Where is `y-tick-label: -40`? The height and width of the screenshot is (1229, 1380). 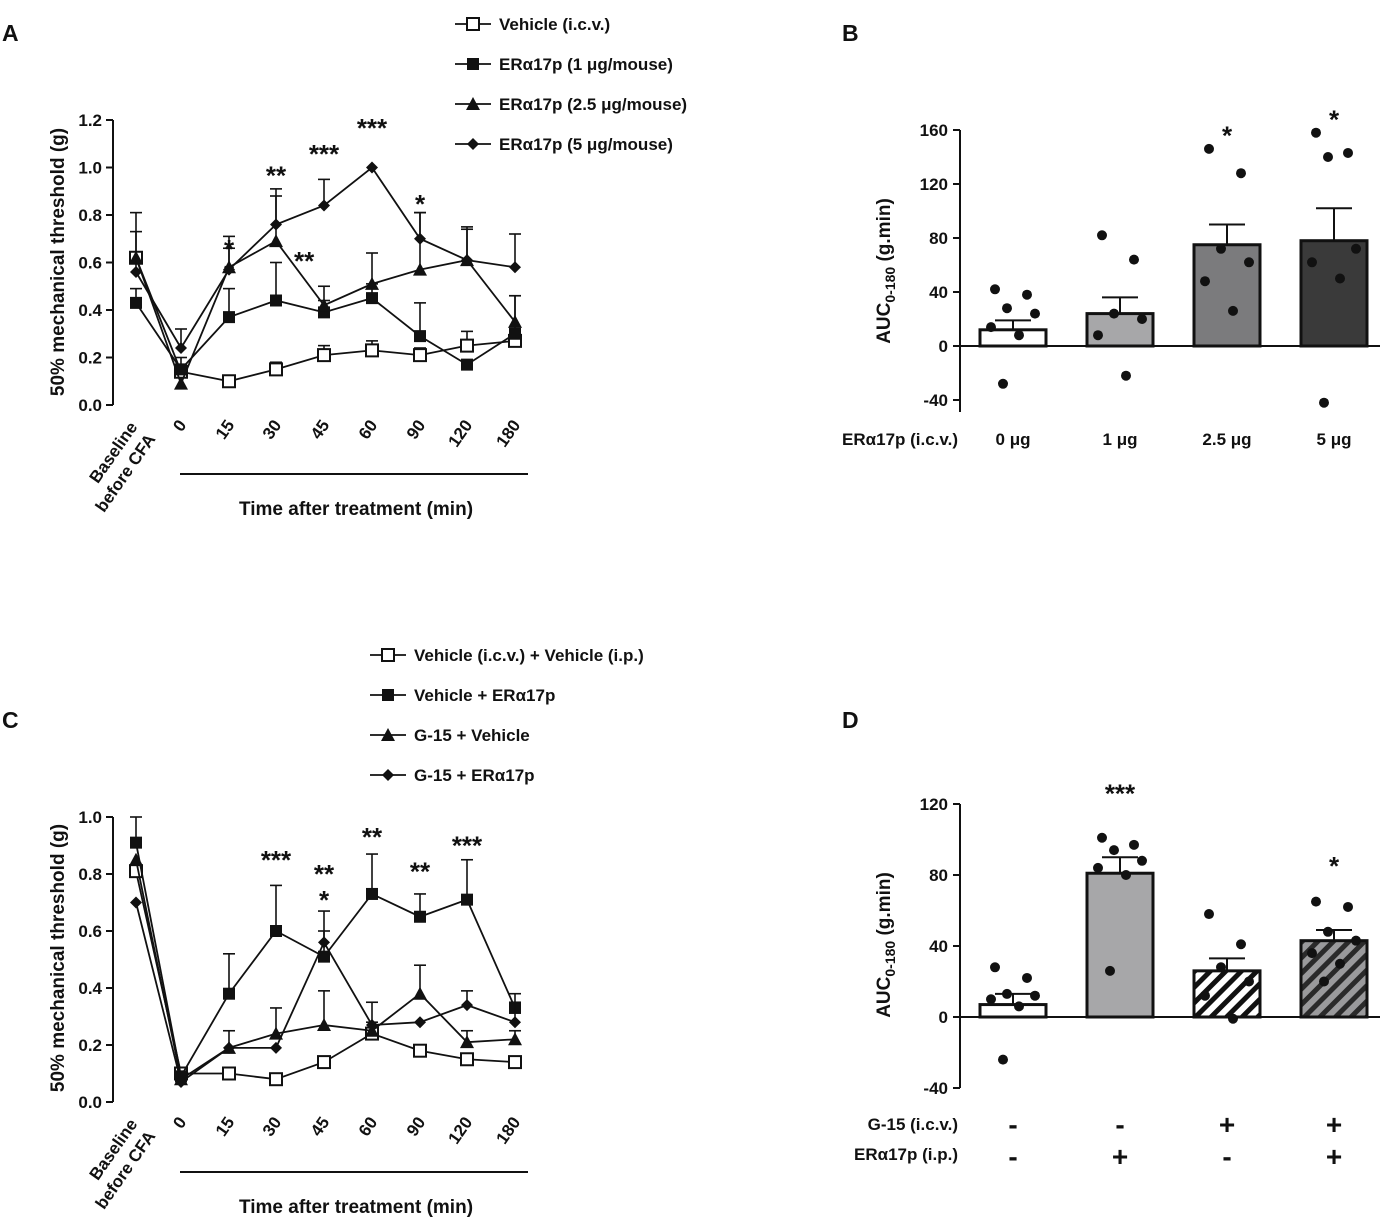
y-tick-label: -40 is located at coordinates (935, 400).